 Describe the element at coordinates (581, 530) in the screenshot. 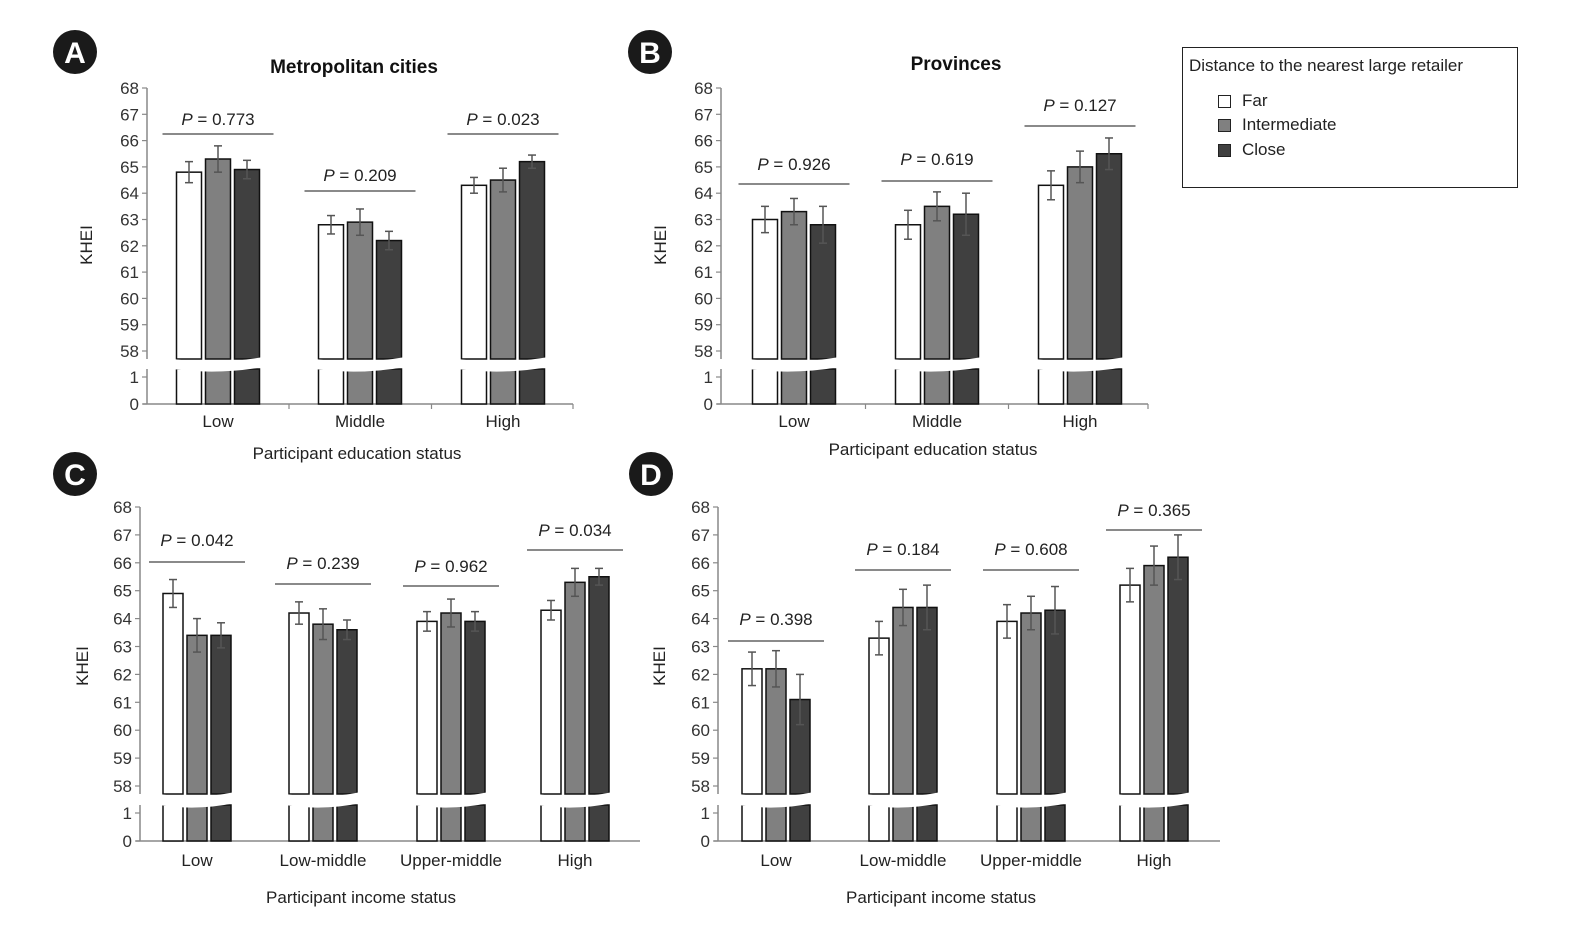

I see `p-value-number: = 0.034` at that location.